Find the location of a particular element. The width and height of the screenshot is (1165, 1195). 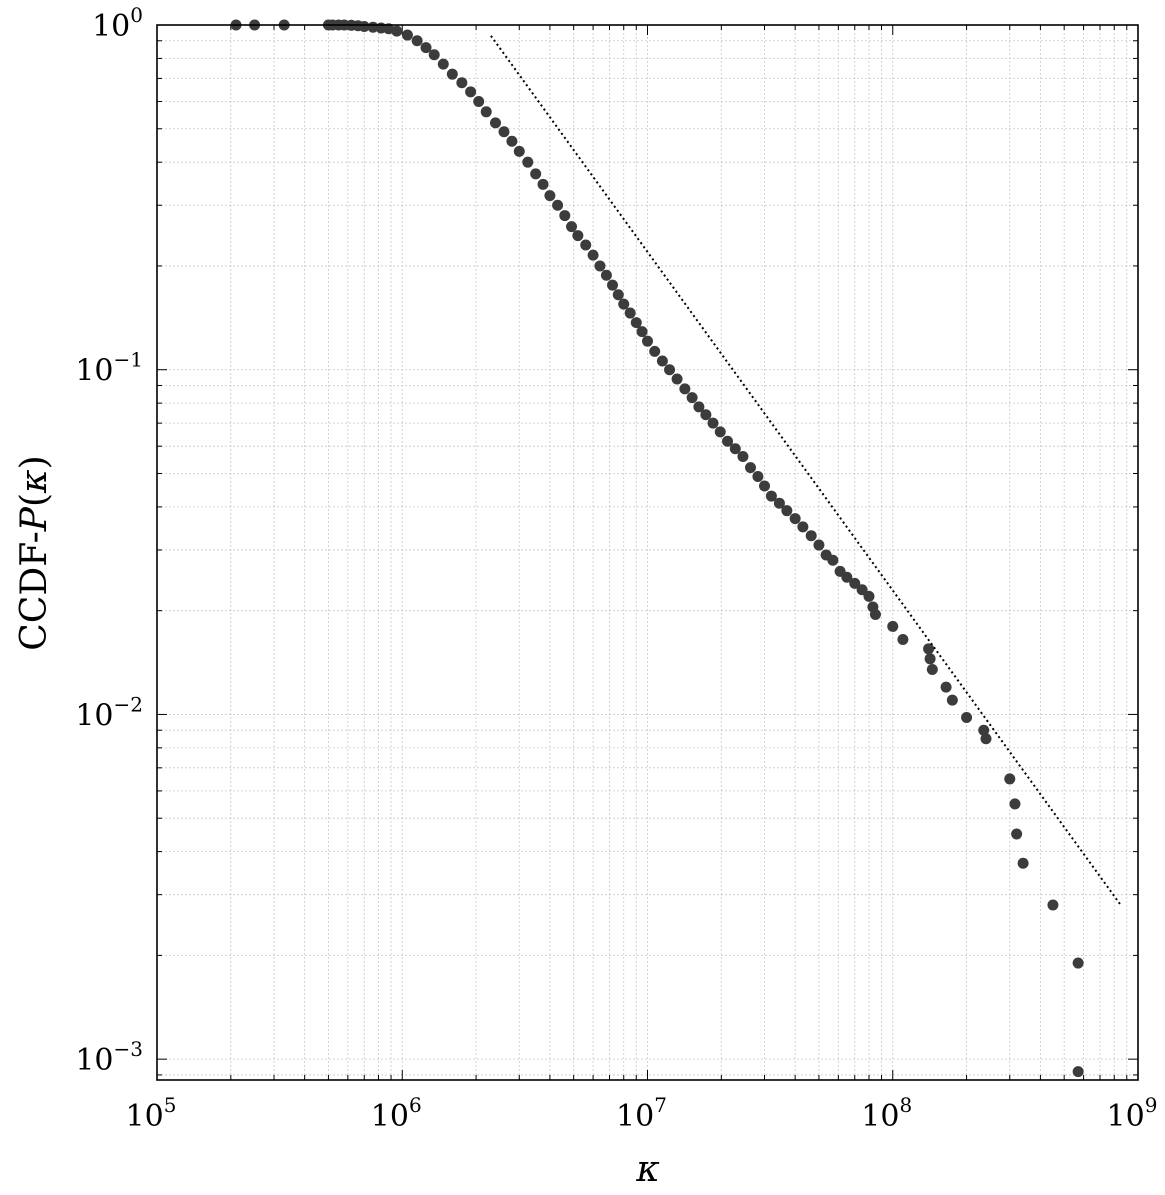

x-tick-label: 10⁵ is located at coordinates (151, 1113).